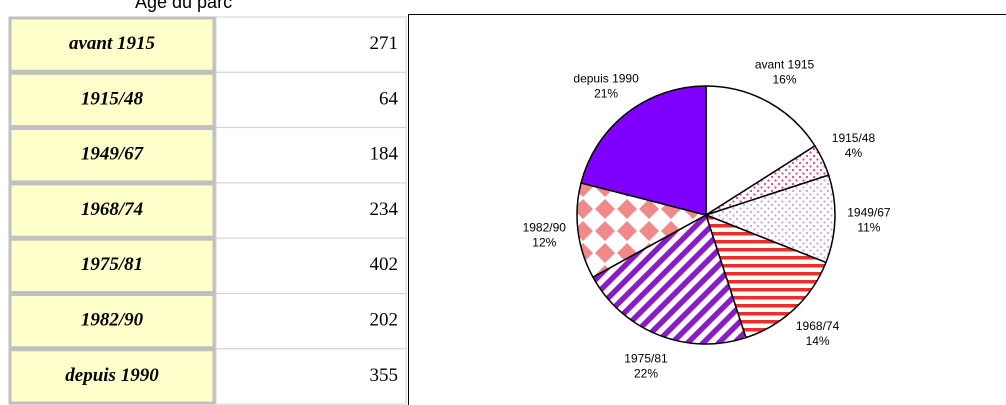  I want to click on slice-label: avant 1915, so click(785, 64).